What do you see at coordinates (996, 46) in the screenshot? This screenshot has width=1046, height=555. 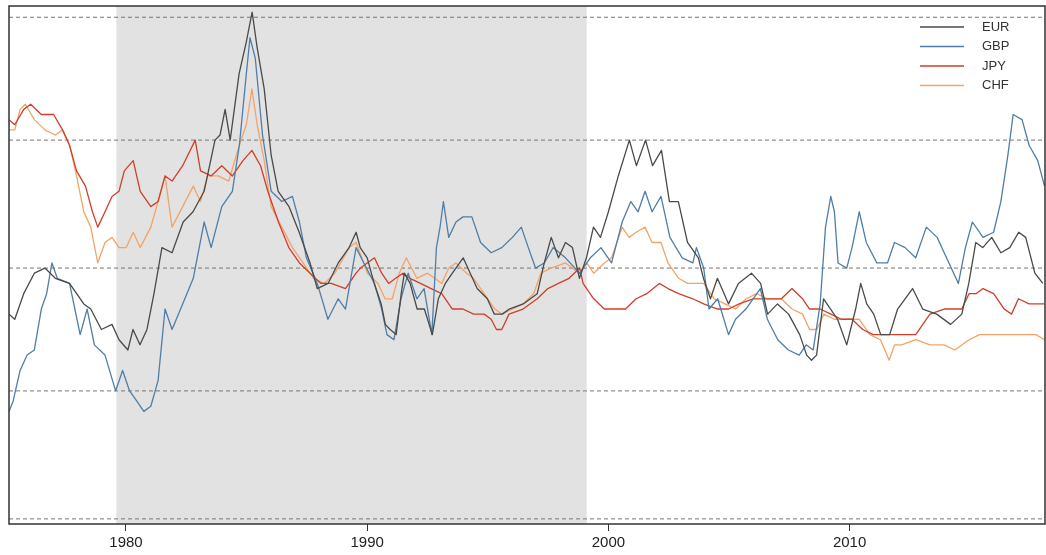 I see `legend-label: GBP` at bounding box center [996, 46].